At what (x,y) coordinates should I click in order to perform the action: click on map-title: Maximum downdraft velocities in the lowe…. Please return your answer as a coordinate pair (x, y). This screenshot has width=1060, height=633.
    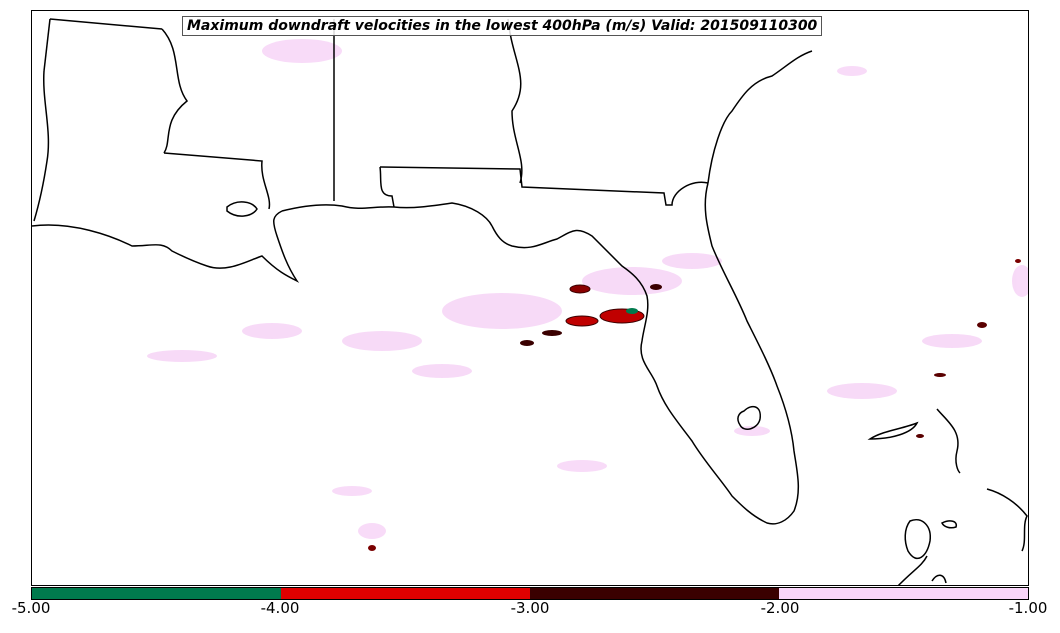
    Looking at the image, I should click on (502, 26).